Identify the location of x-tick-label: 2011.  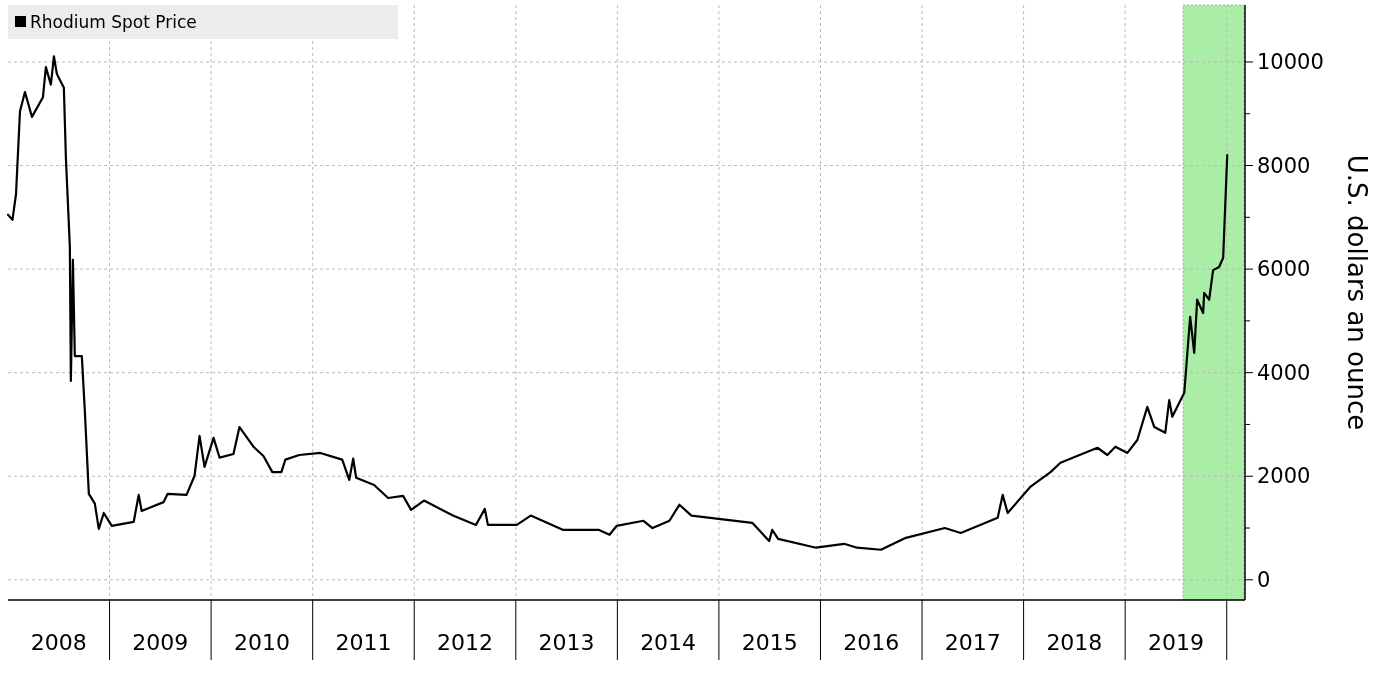
(363, 642).